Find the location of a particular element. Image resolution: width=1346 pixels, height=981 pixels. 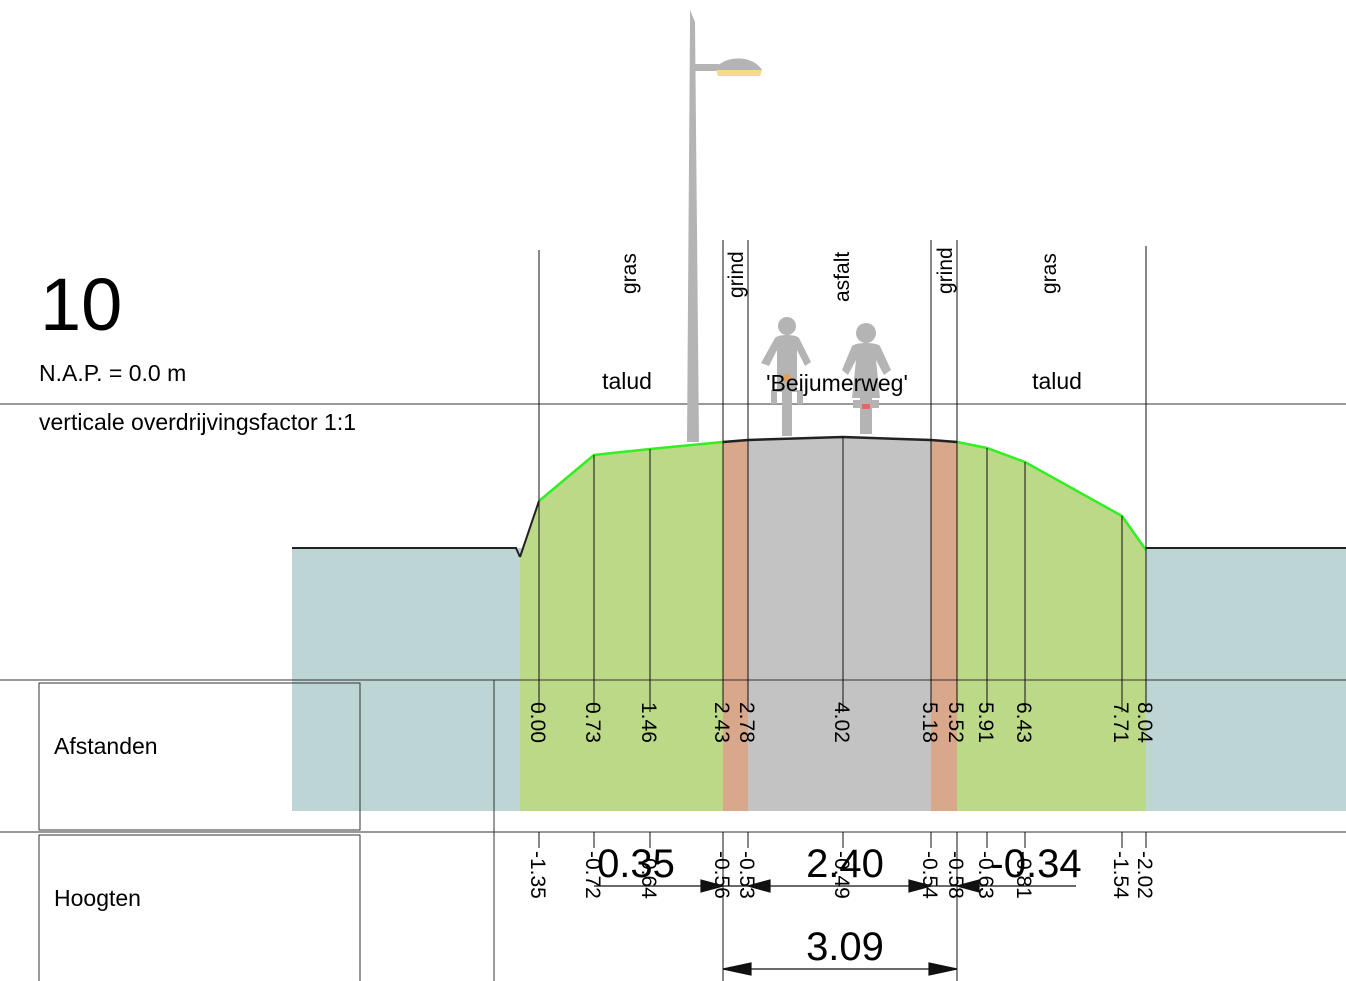

grass-edge-left is located at coordinates (631, 471).